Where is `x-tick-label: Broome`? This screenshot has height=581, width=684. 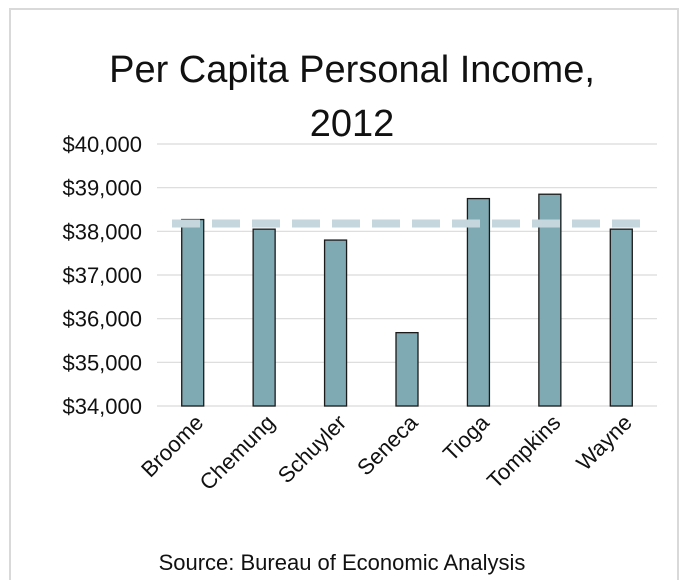
x-tick-label: Broome is located at coordinates (172, 446).